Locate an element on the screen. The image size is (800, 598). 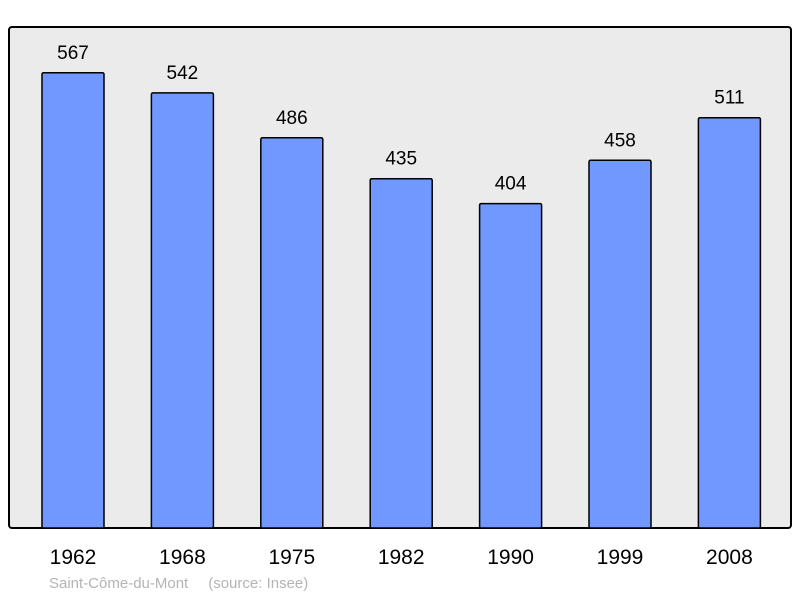
data-label-2008: 511 is located at coordinates (729, 98).